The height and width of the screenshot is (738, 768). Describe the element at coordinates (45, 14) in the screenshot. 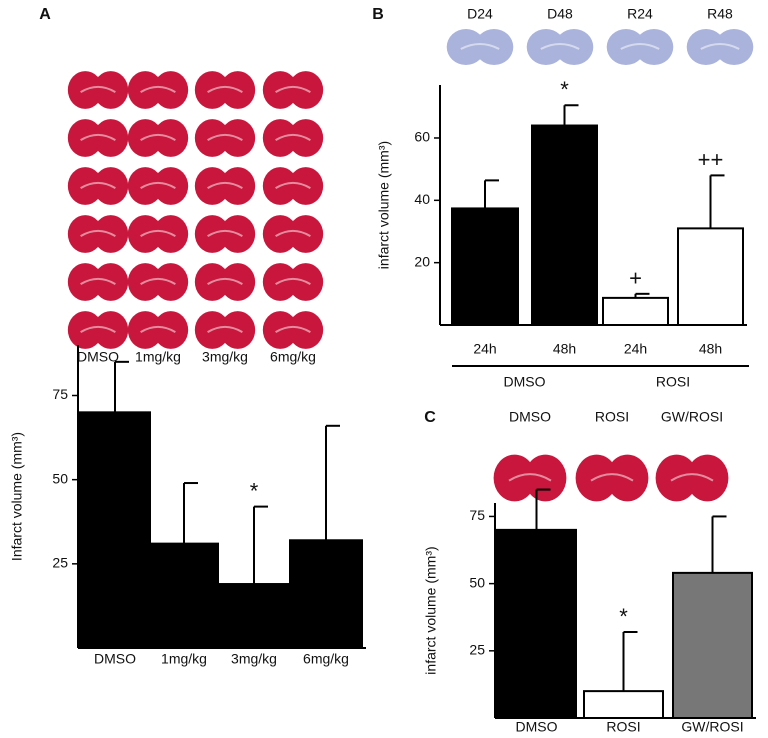

I see `panel-label: A` at that location.